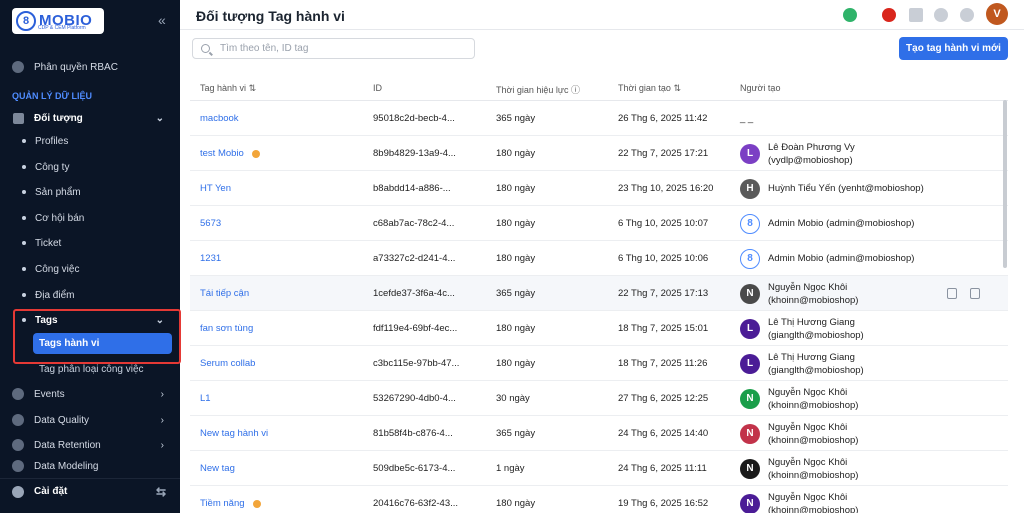 The image size is (1024, 513). Describe the element at coordinates (811, 322) in the screenshot. I see `creator-line: Lê Thị Hương Giang` at that location.